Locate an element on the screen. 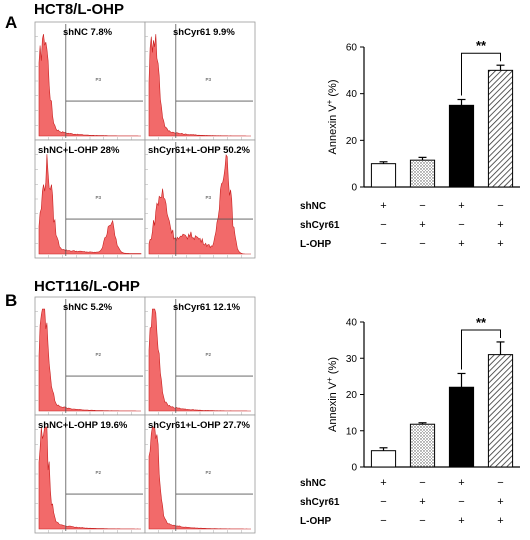  flow-percent-label: shCyr61 9.9% is located at coordinates (204, 32).